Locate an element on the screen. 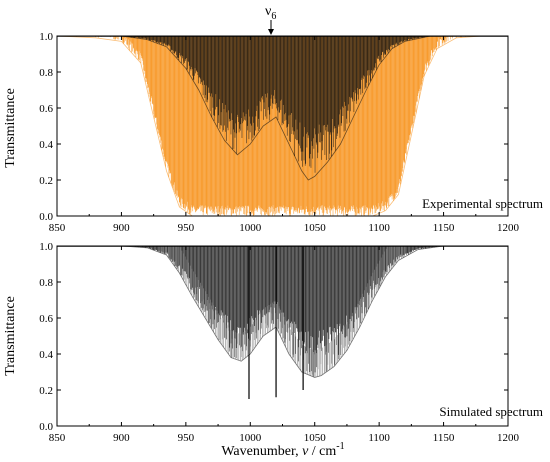  simulated-ytick-label: 0.4 is located at coordinates (46, 355).